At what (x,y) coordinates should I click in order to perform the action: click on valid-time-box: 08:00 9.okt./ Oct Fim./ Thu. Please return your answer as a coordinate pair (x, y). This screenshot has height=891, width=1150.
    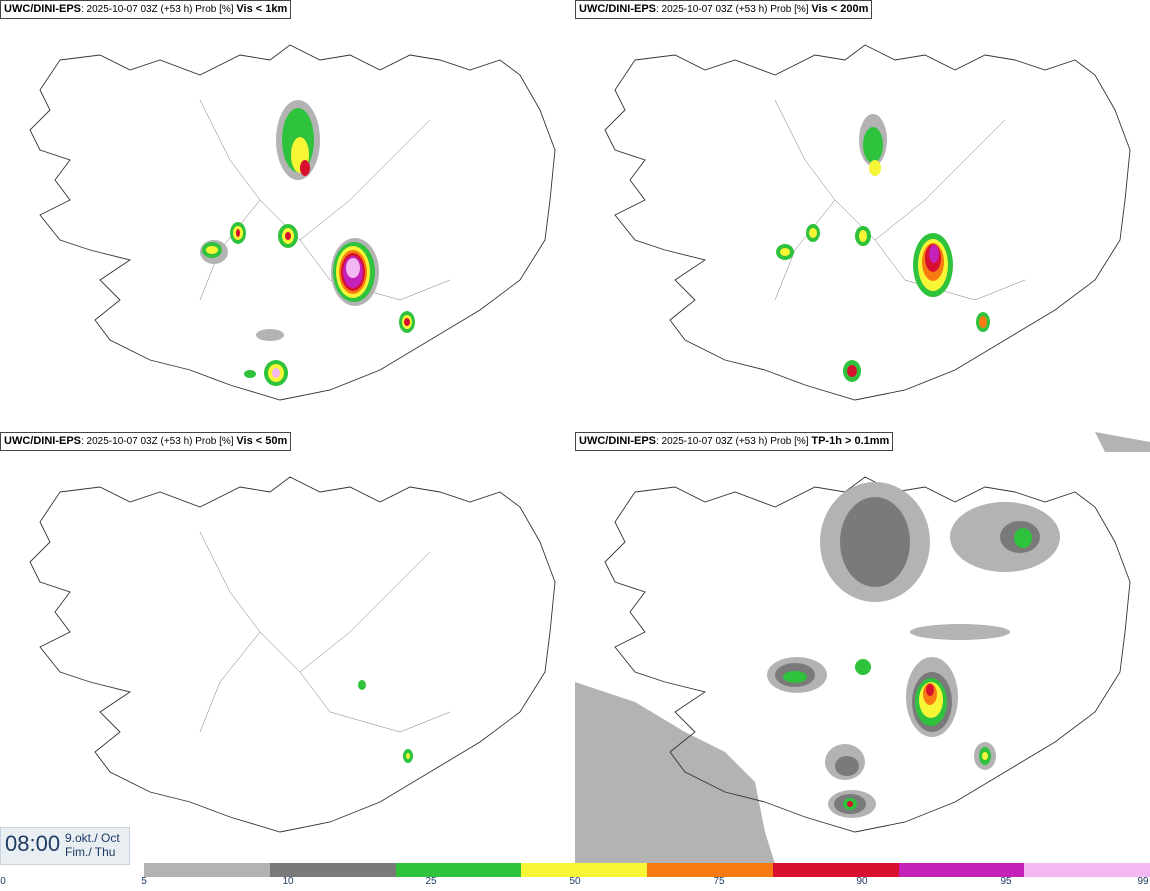
    Looking at the image, I should click on (65, 846).